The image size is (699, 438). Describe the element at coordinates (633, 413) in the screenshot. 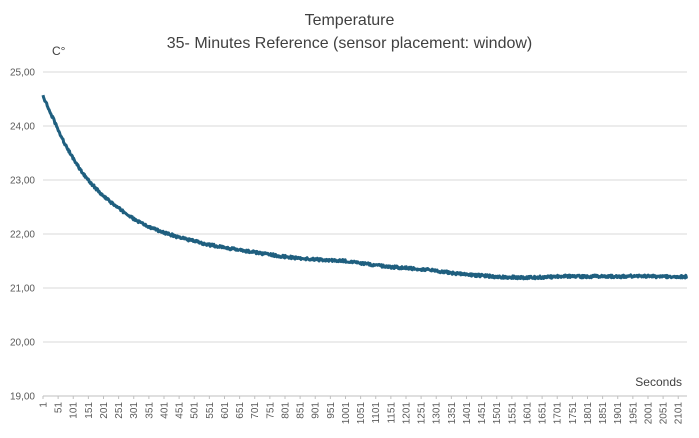

I see `x-tick-label: 1951` at that location.